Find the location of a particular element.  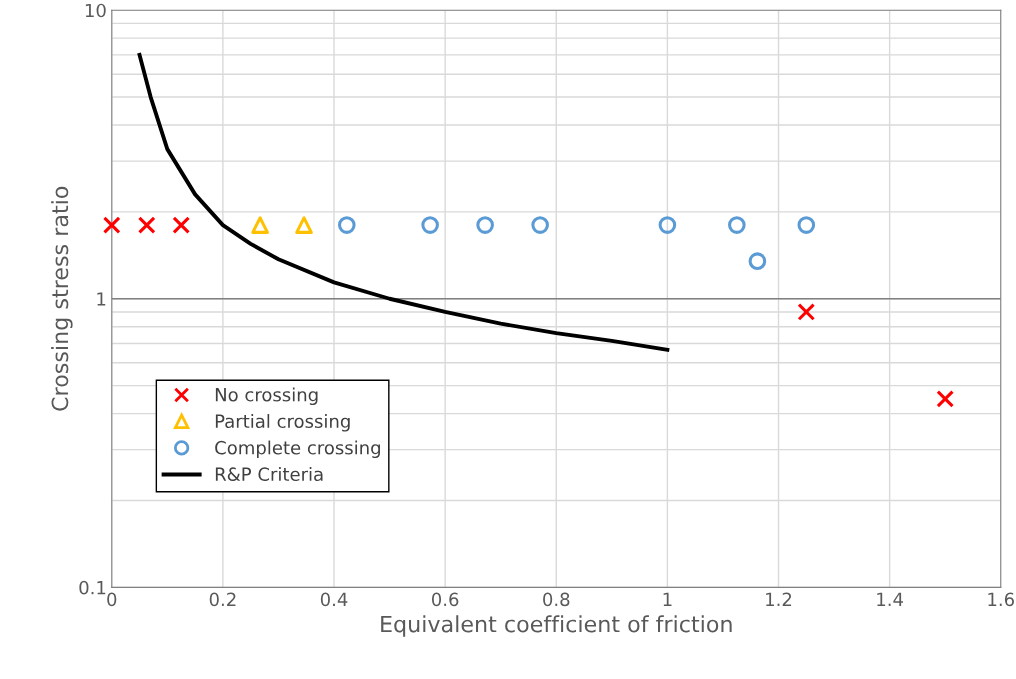

x-tick-label: 0.6 is located at coordinates (445, 599).